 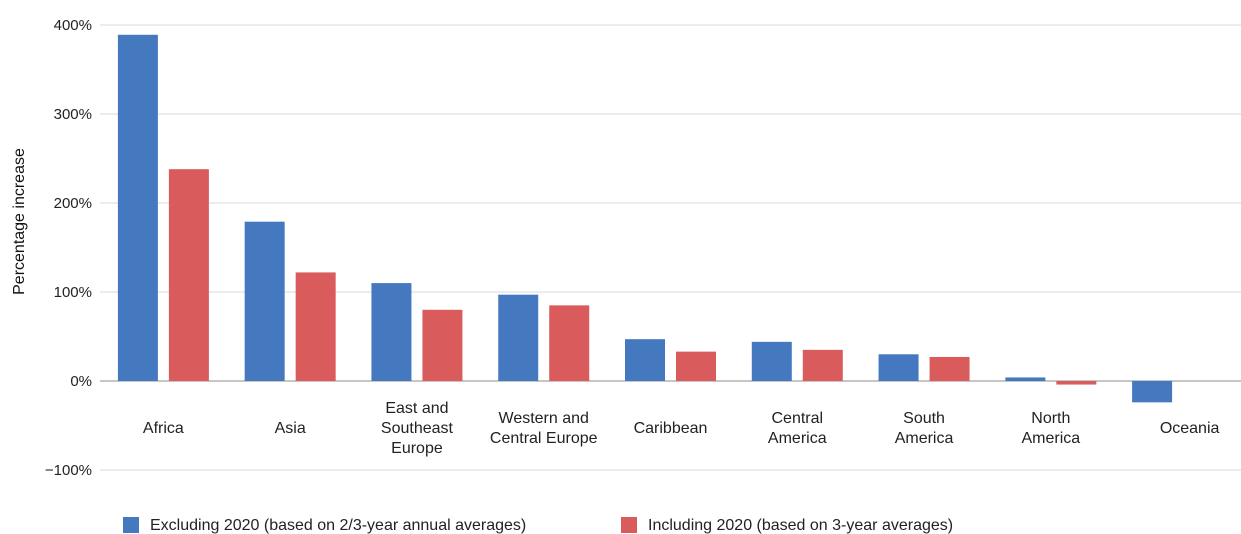 What do you see at coordinates (73, 292) in the screenshot?
I see `y-tick-label: 100%` at bounding box center [73, 292].